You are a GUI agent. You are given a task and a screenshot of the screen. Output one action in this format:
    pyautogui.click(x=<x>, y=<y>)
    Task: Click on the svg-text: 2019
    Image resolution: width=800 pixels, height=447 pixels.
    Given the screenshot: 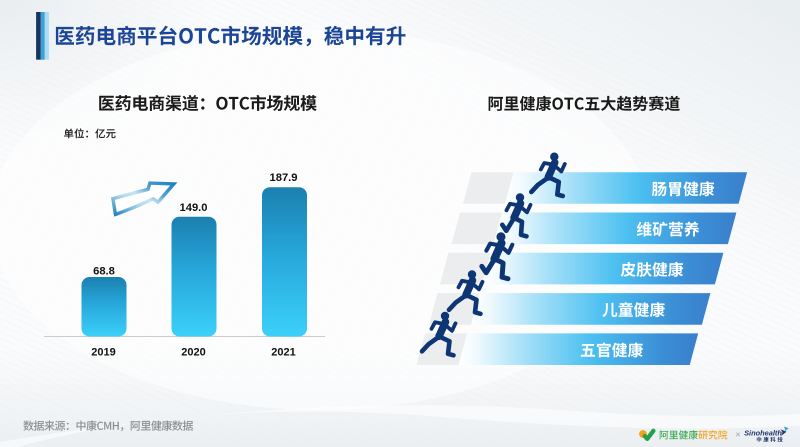 What is the action you would take?
    pyautogui.click(x=103, y=352)
    